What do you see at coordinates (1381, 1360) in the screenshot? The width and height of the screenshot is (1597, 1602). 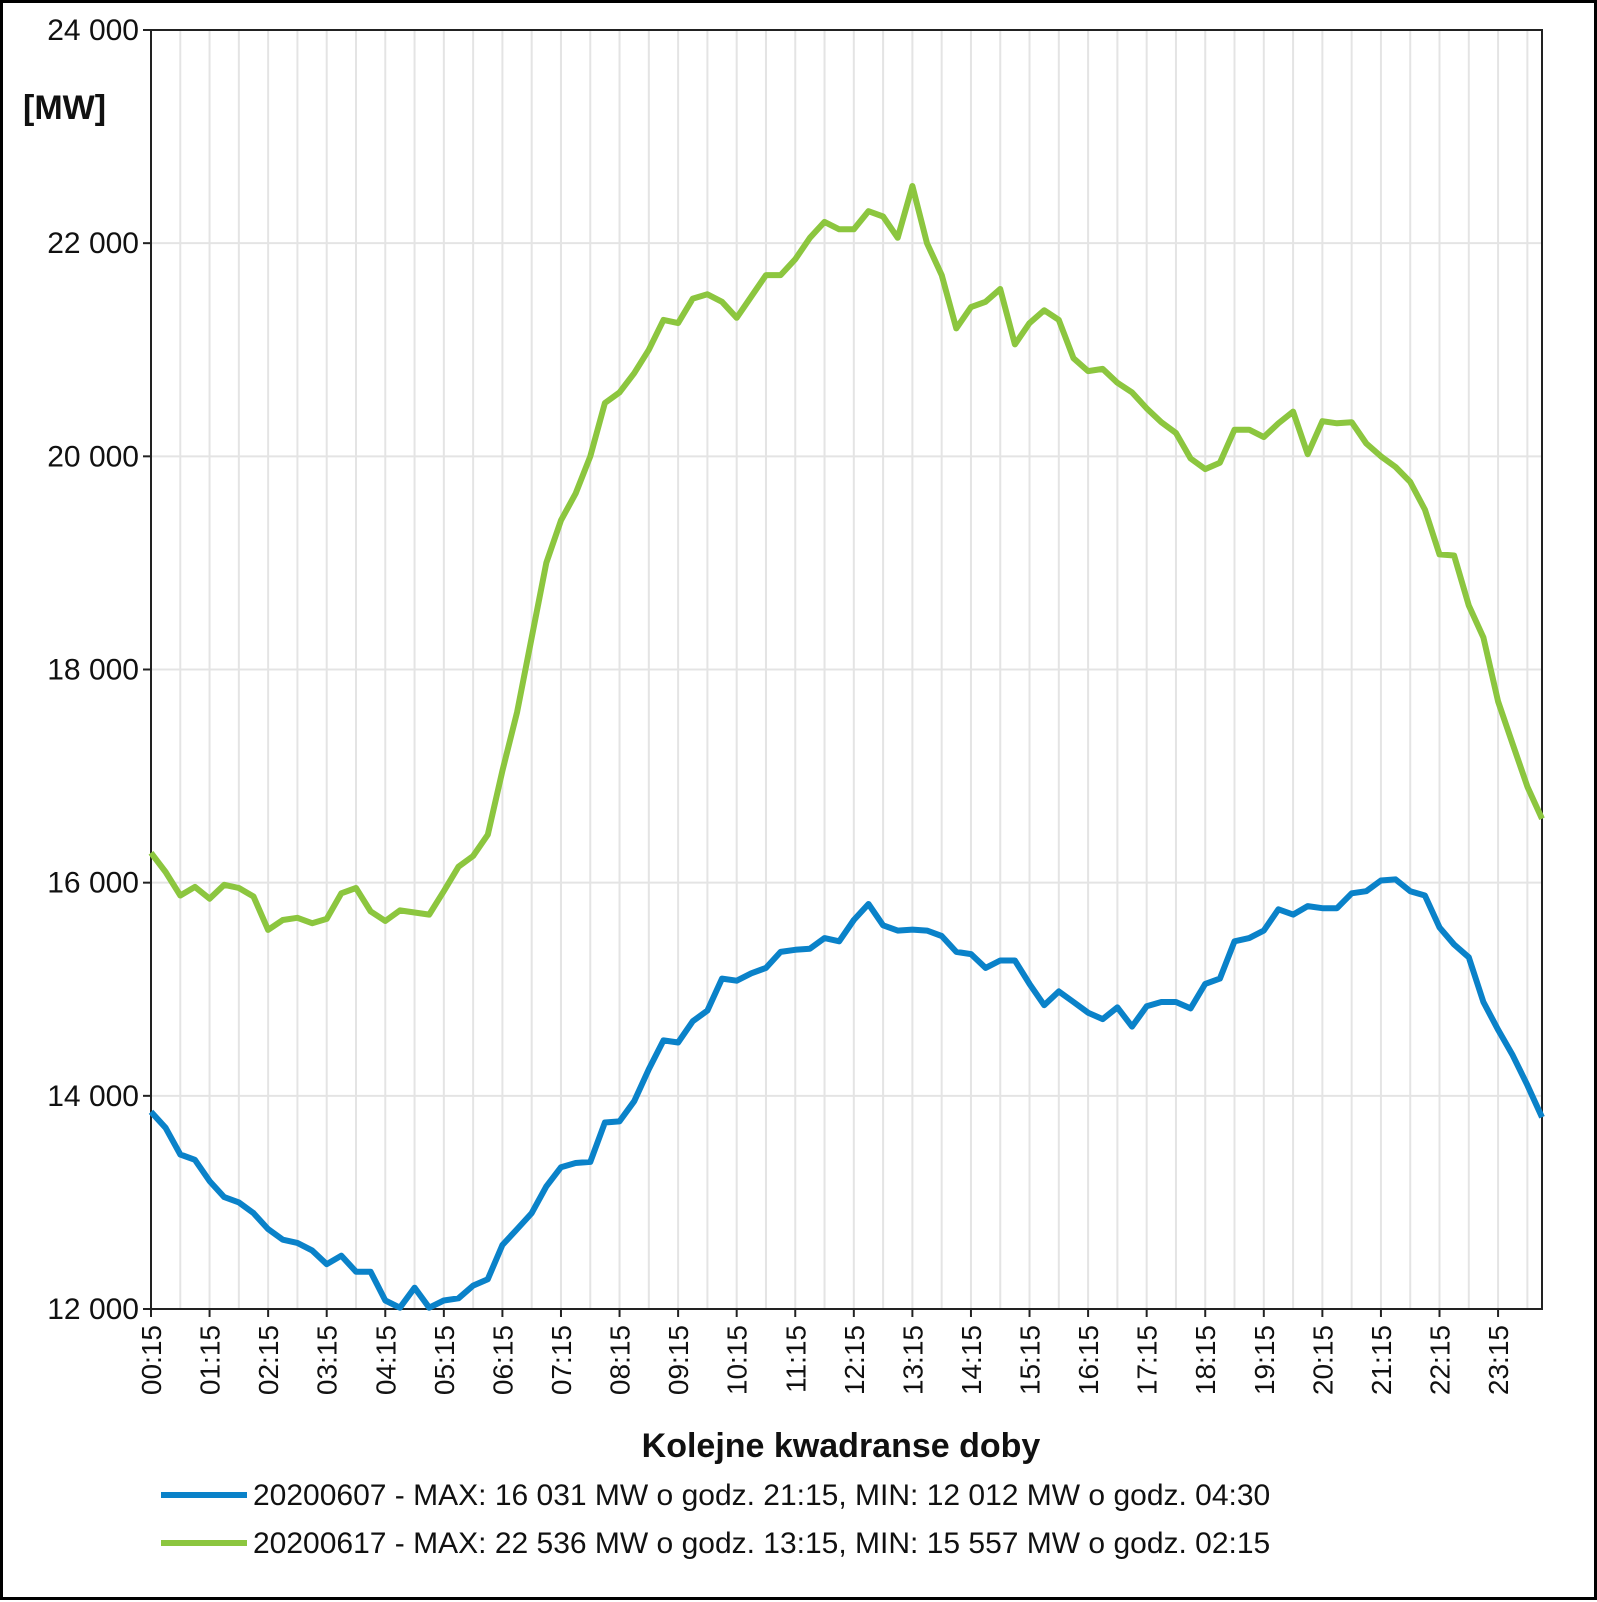 I see `x-tick-label: 21:15` at bounding box center [1381, 1360].